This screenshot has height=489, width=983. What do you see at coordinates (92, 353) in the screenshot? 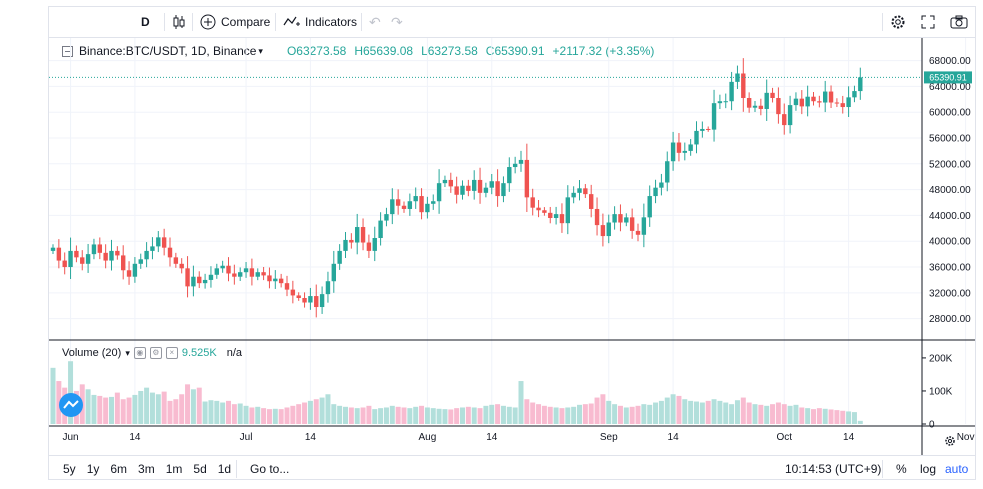
I see `volume-title: Volume (20)` at bounding box center [92, 353].